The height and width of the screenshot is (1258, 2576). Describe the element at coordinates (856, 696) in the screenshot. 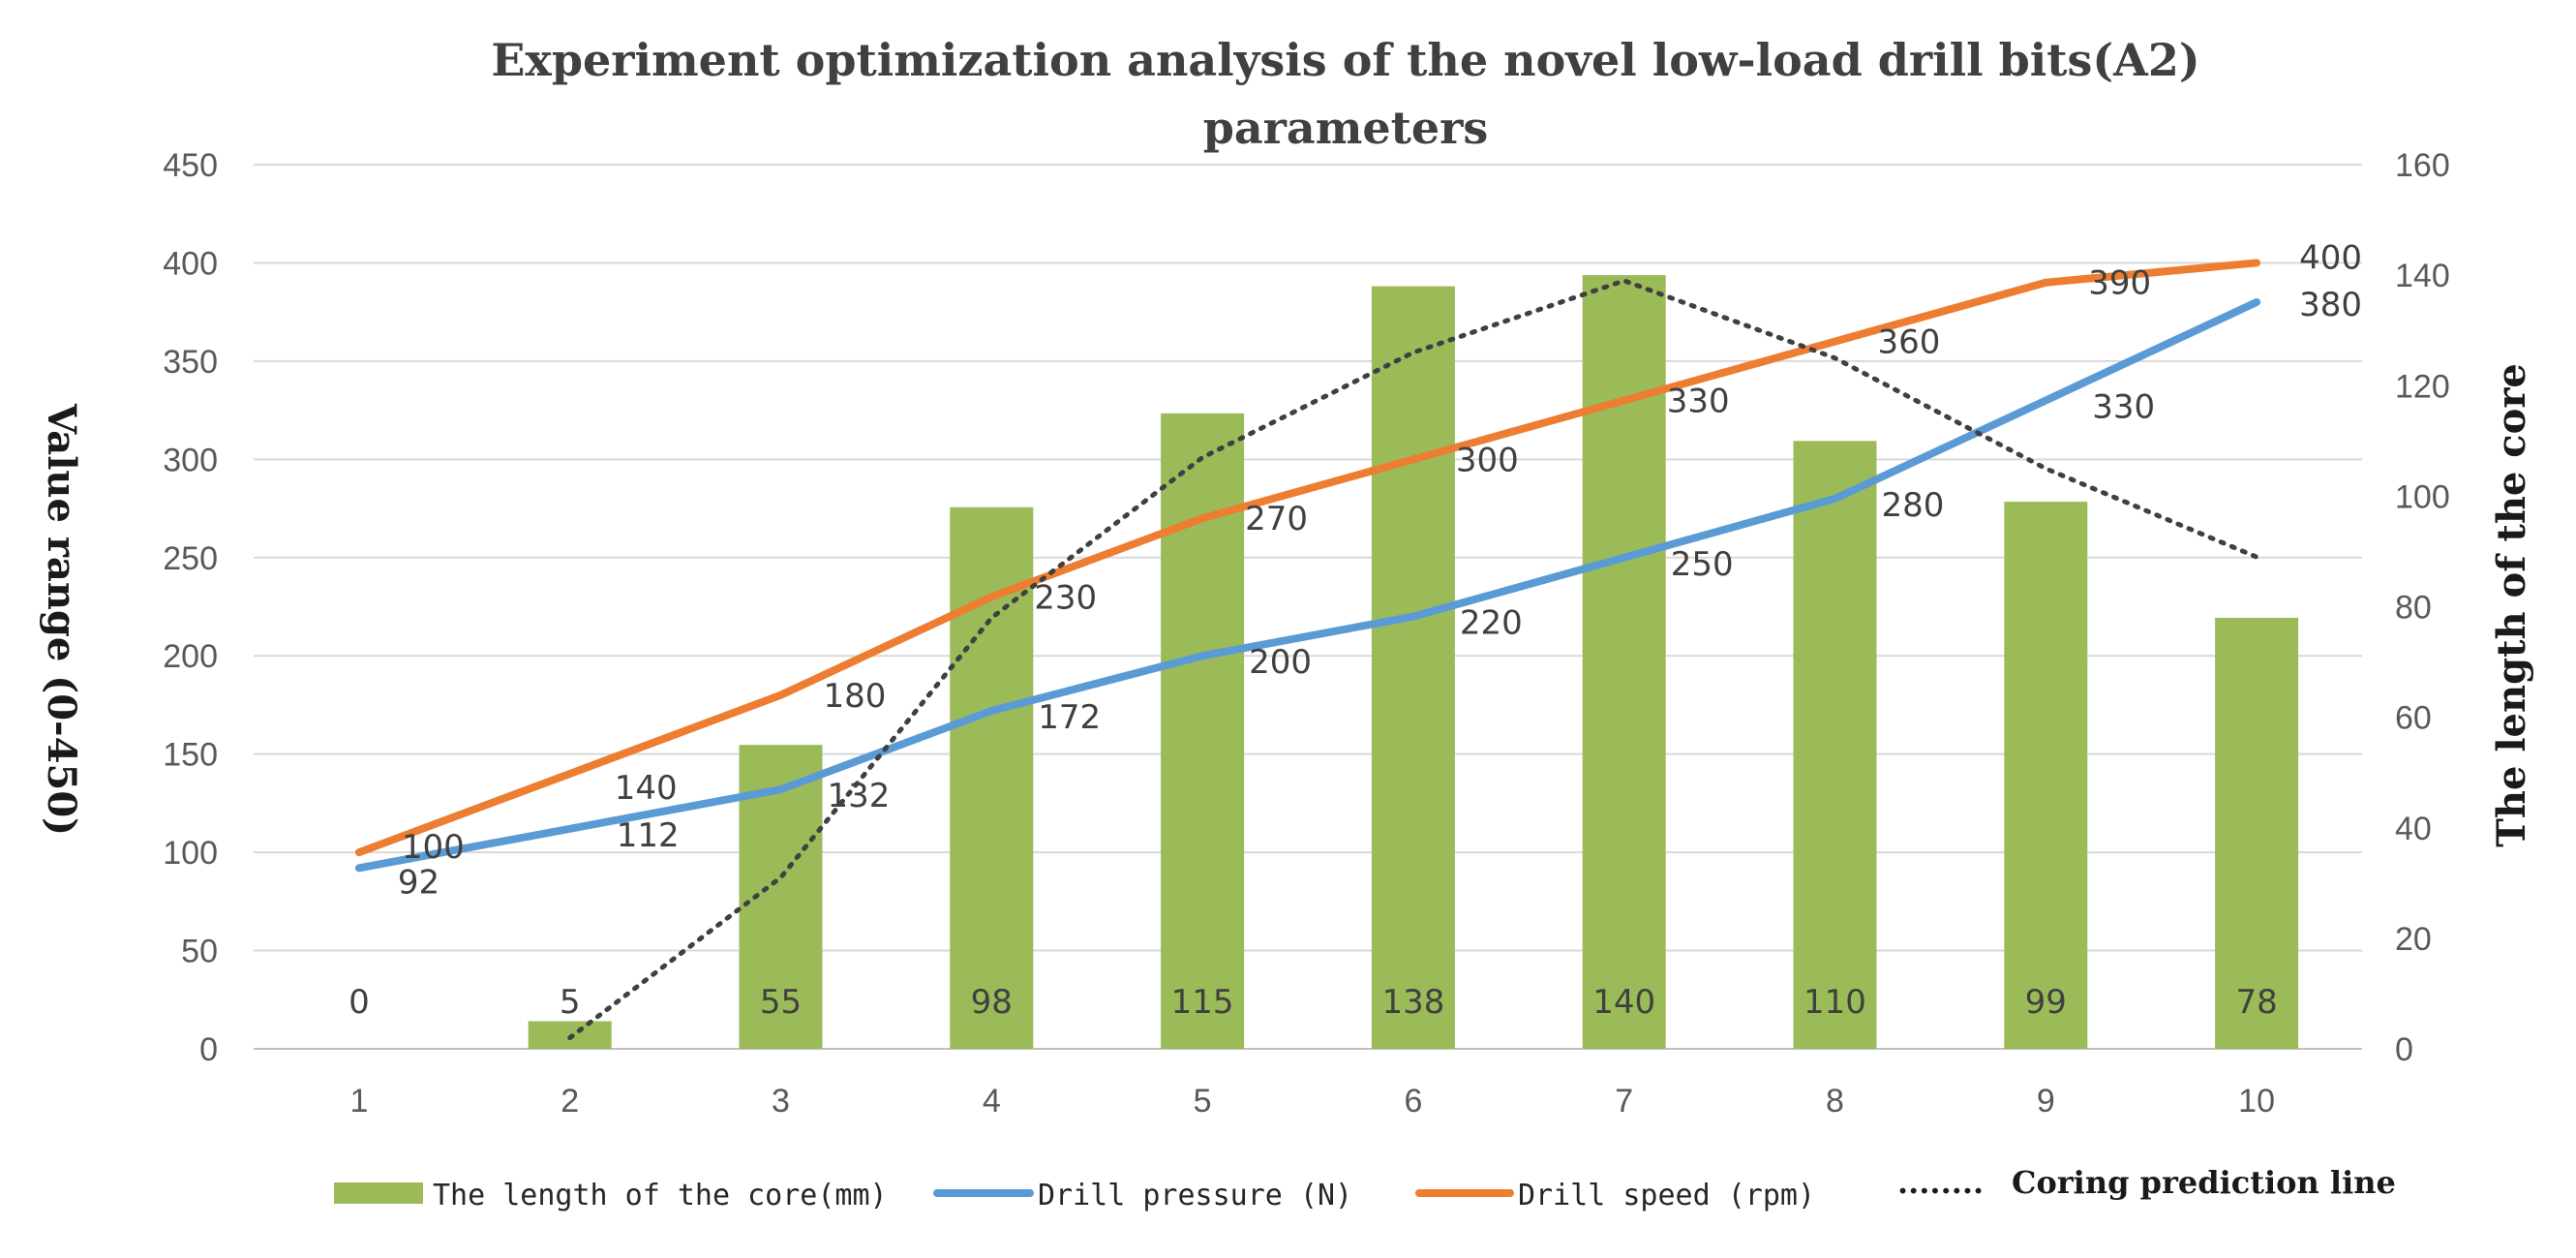

I see `speed-data-label: 180` at that location.